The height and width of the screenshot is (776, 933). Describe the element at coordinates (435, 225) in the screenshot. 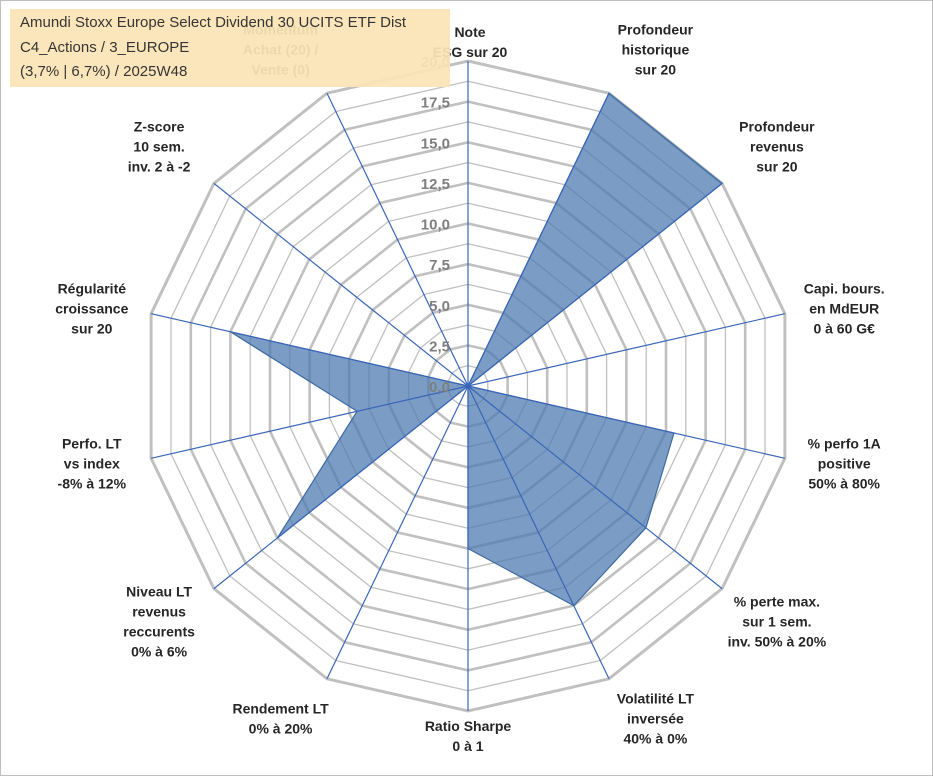

I see `tick-label: 10,0` at that location.